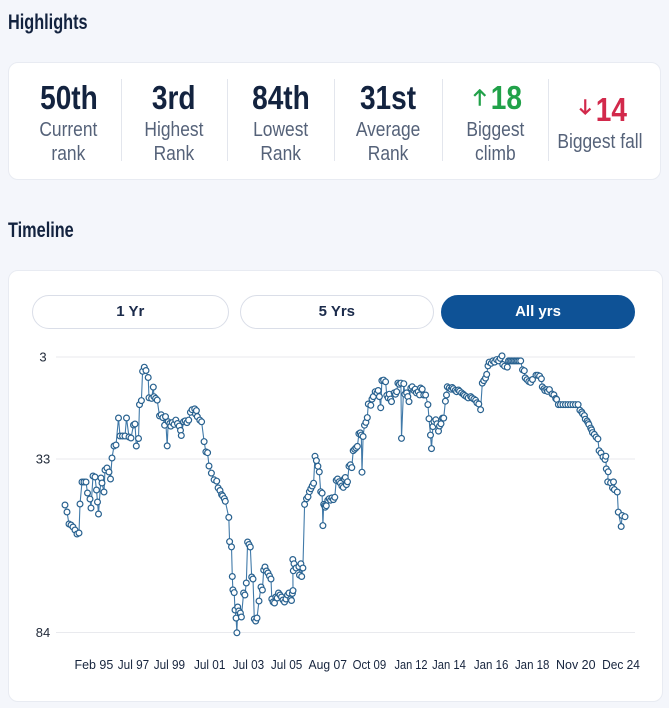  I want to click on svg-text: Feb 95, so click(94, 665).